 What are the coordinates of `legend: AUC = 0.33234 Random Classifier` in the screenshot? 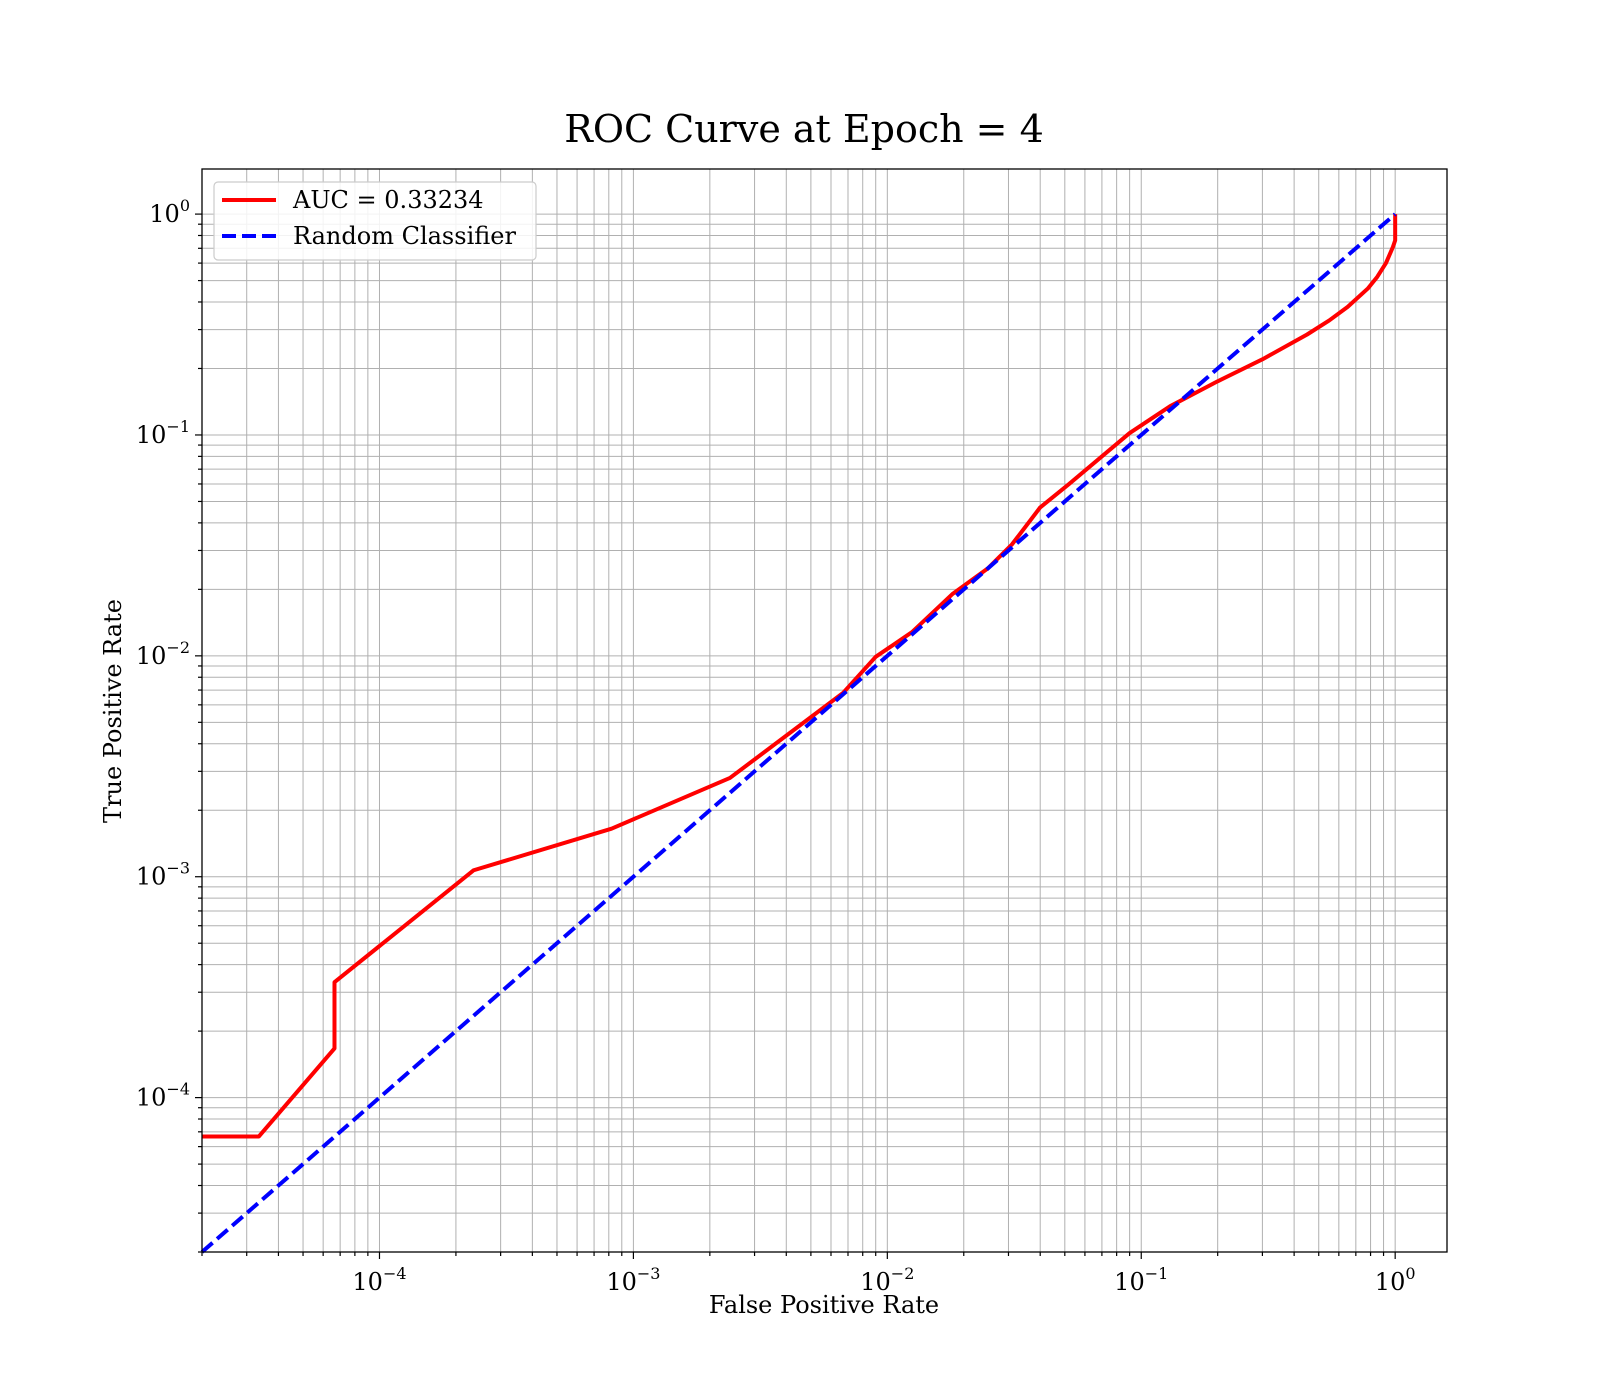 It's located at (375, 221).